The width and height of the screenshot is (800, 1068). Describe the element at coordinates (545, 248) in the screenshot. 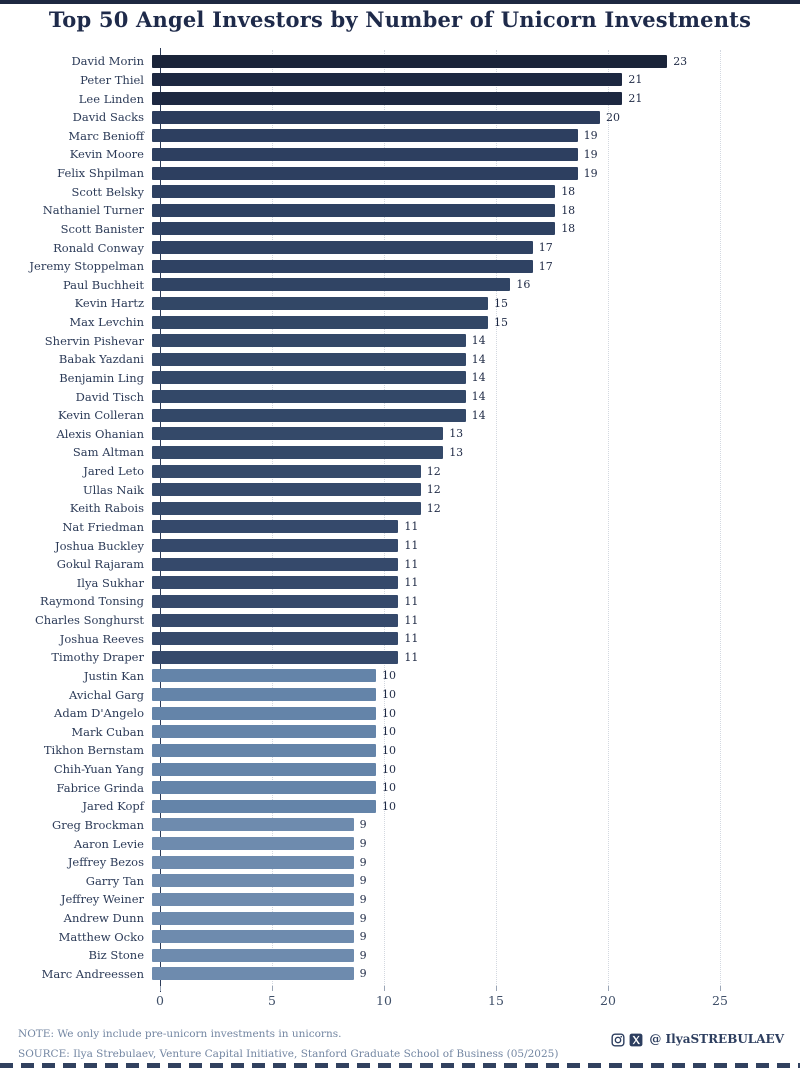

I see `bar-value-label: 17` at that location.